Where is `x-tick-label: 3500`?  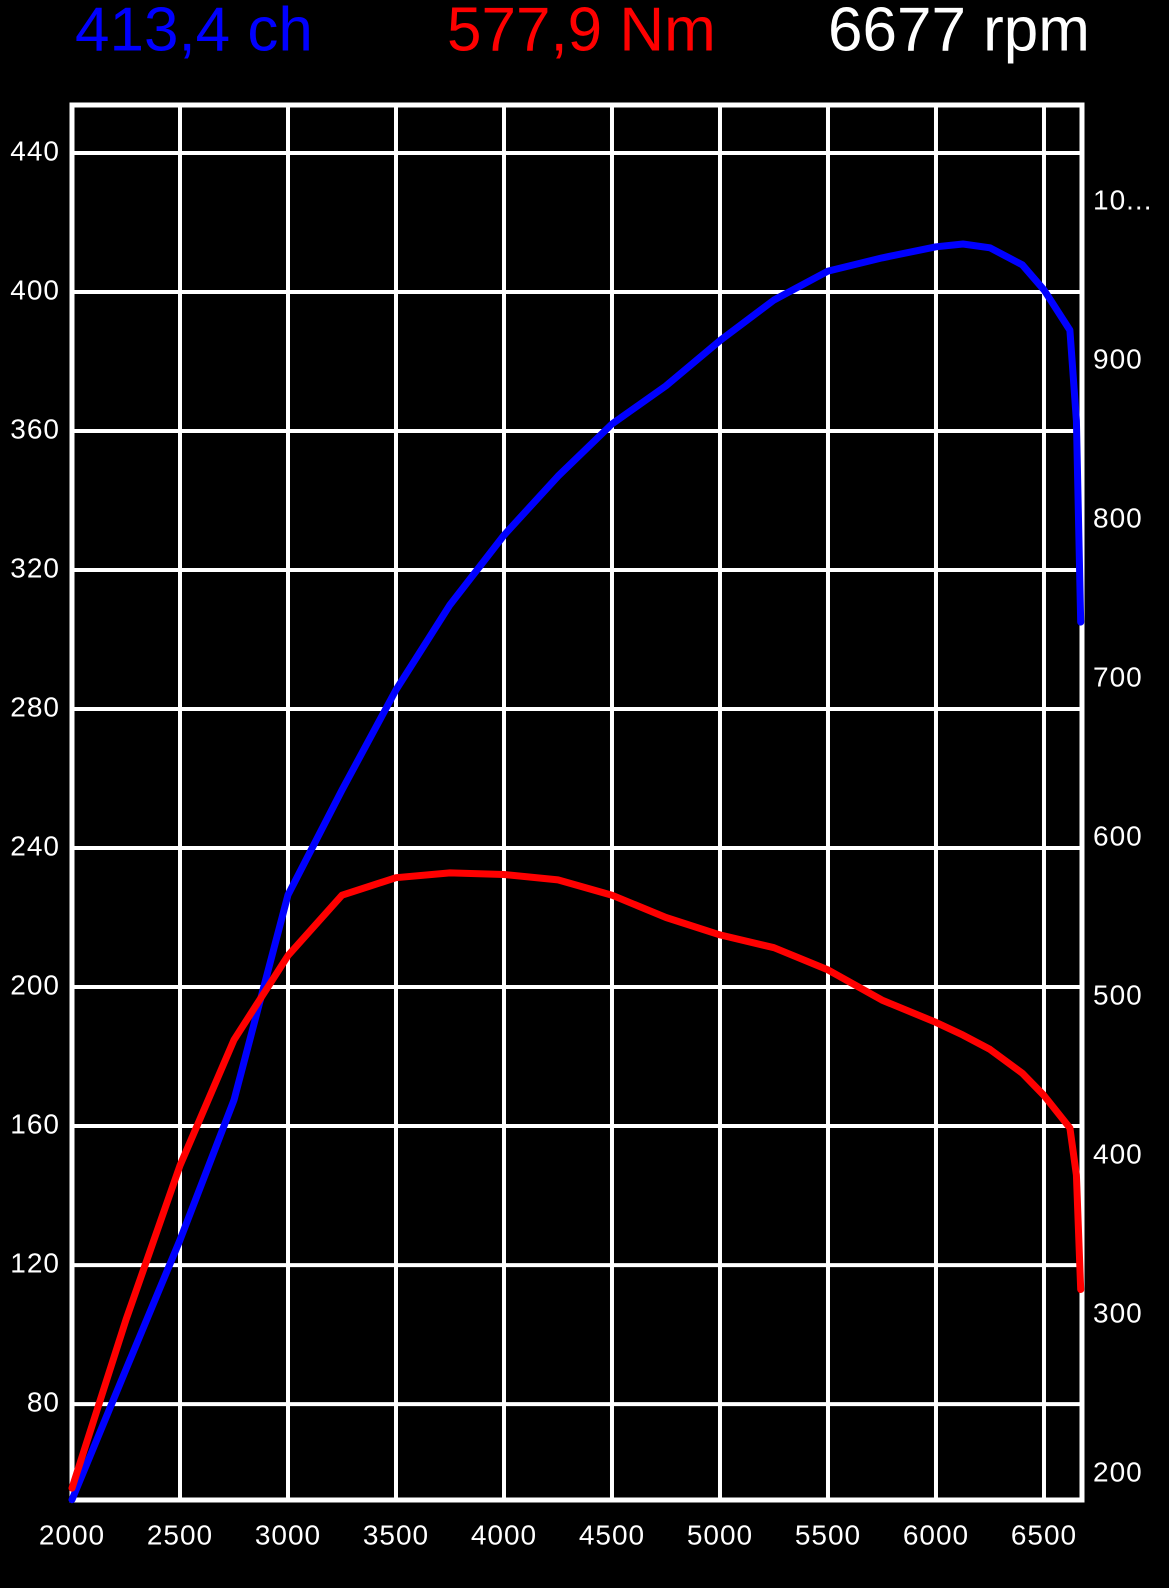
x-tick-label: 3500 is located at coordinates (396, 1534).